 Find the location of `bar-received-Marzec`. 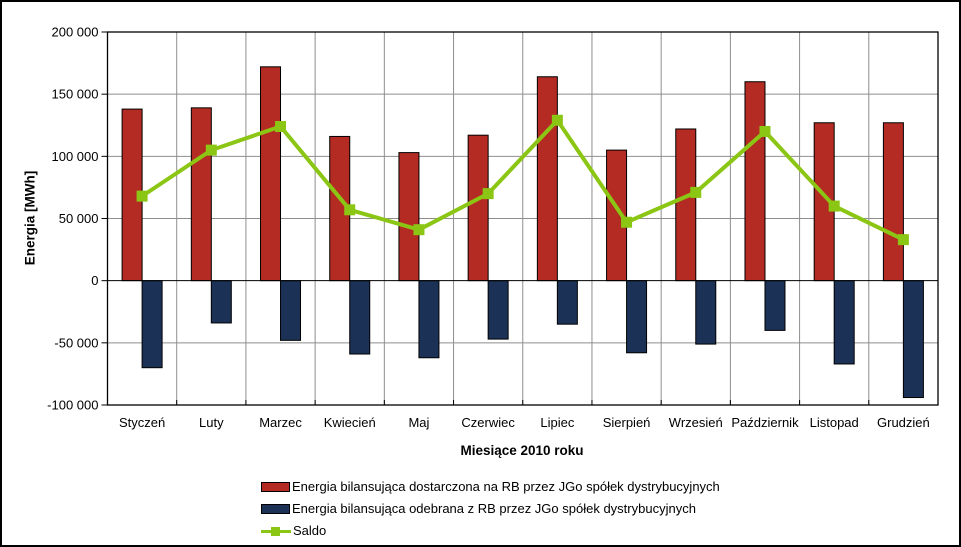

bar-received-Marzec is located at coordinates (291, 310).